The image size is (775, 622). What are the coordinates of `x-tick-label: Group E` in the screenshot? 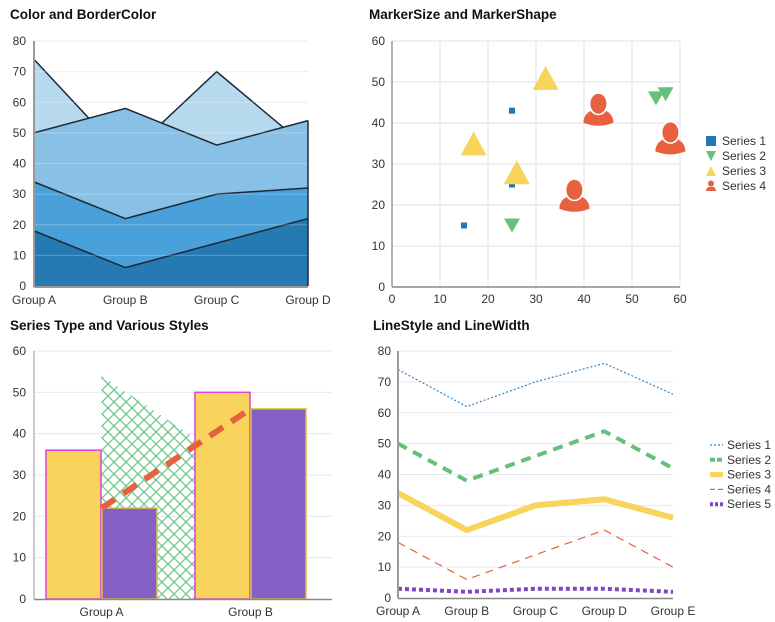 It's located at (673, 611).